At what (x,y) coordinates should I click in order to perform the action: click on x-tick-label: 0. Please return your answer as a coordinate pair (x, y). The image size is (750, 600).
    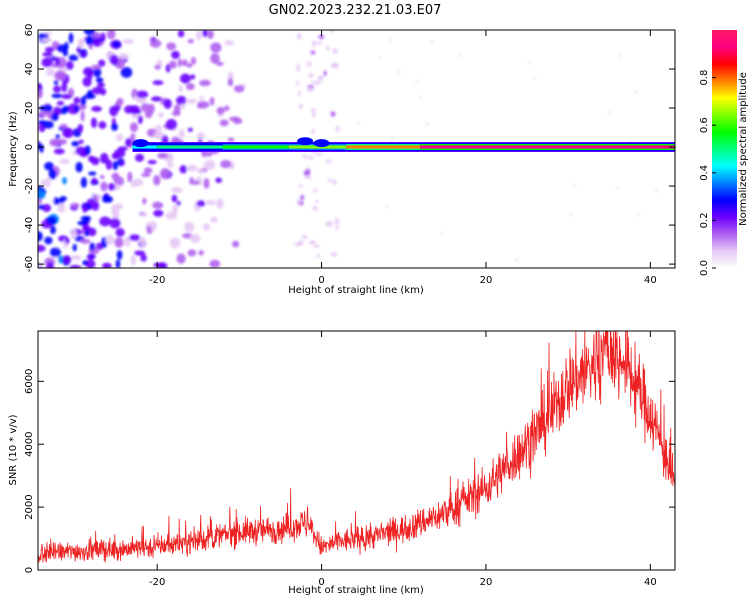
    Looking at the image, I should click on (321, 582).